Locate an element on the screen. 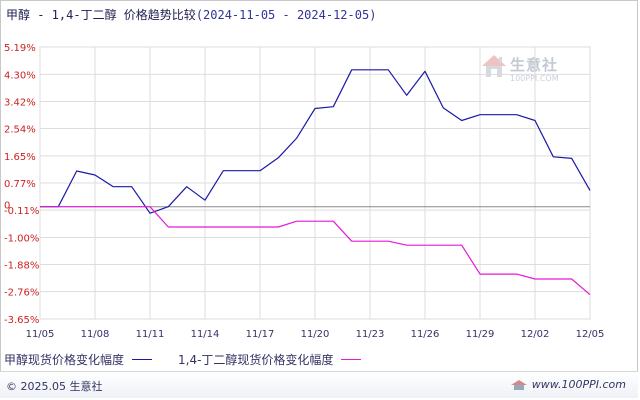 The image size is (640, 400). footer-copyright: © 2025.05 生意社 is located at coordinates (54, 386).